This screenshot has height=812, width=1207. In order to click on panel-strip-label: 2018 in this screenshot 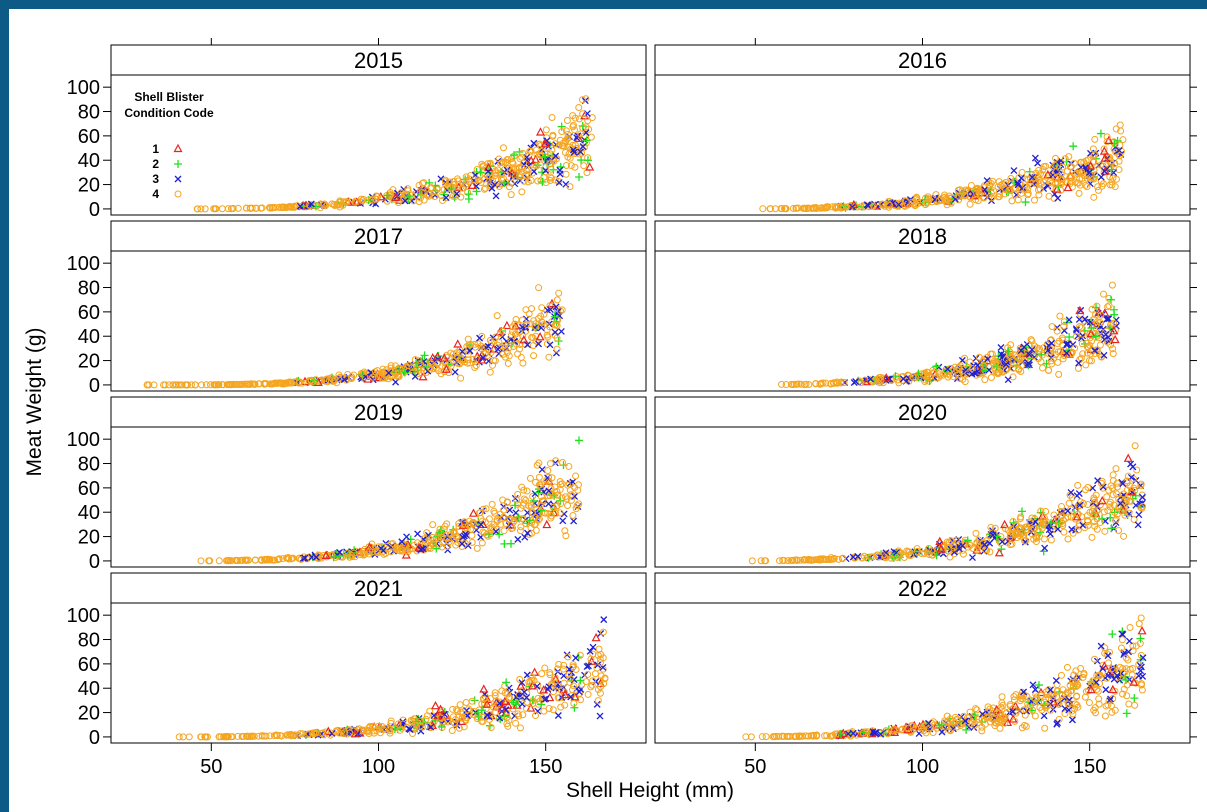, I will do `click(922, 236)`.